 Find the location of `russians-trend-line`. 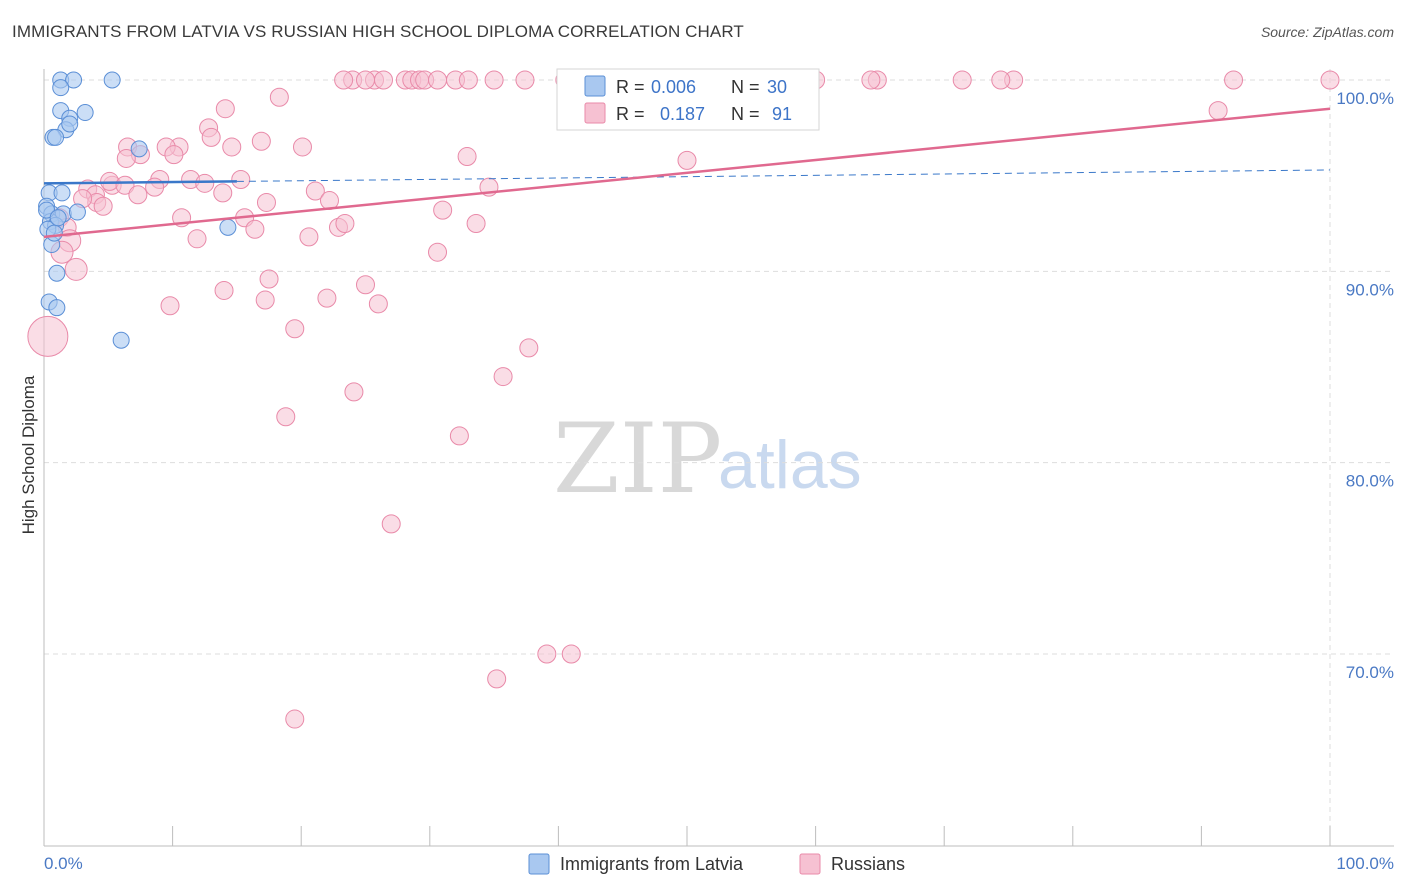

russians-trend-line is located at coordinates (687, 173).